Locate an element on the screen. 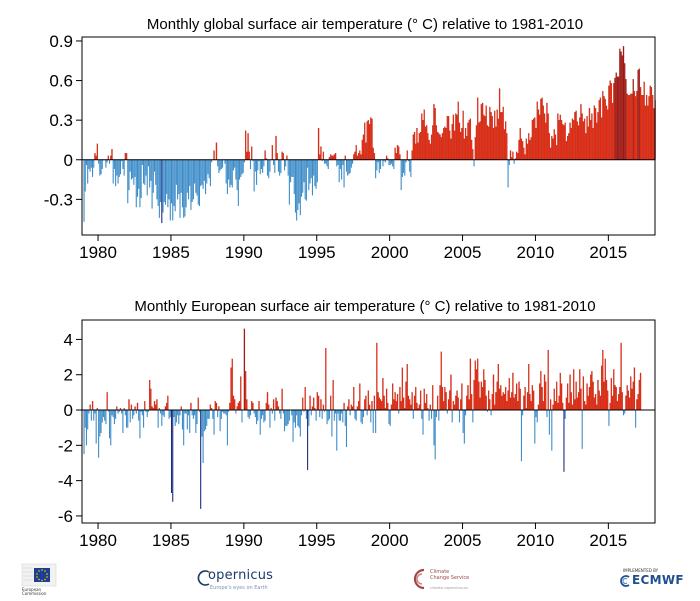 This screenshot has height=601, width=700. copernicus-tagline: Europe's eyes on Earth is located at coordinates (239, 588).